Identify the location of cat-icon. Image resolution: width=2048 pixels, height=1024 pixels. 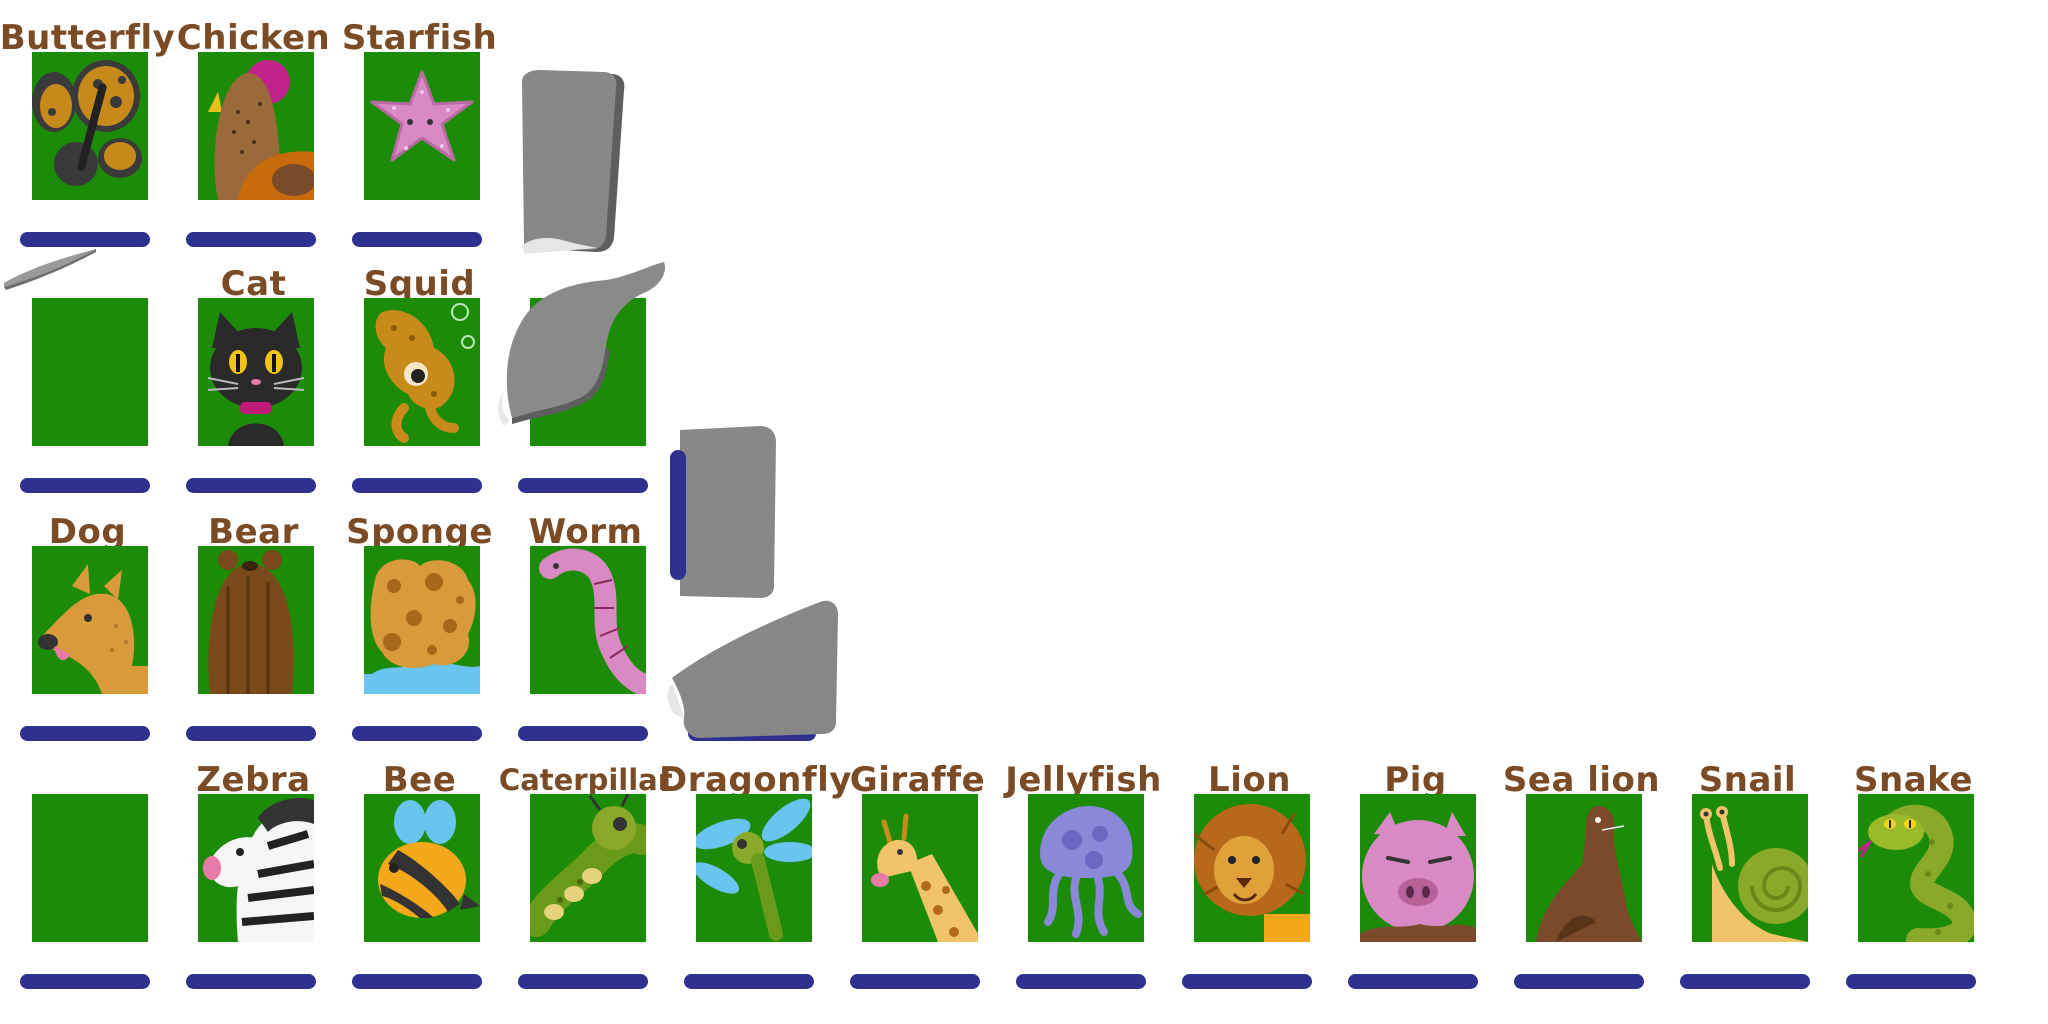
(256, 379).